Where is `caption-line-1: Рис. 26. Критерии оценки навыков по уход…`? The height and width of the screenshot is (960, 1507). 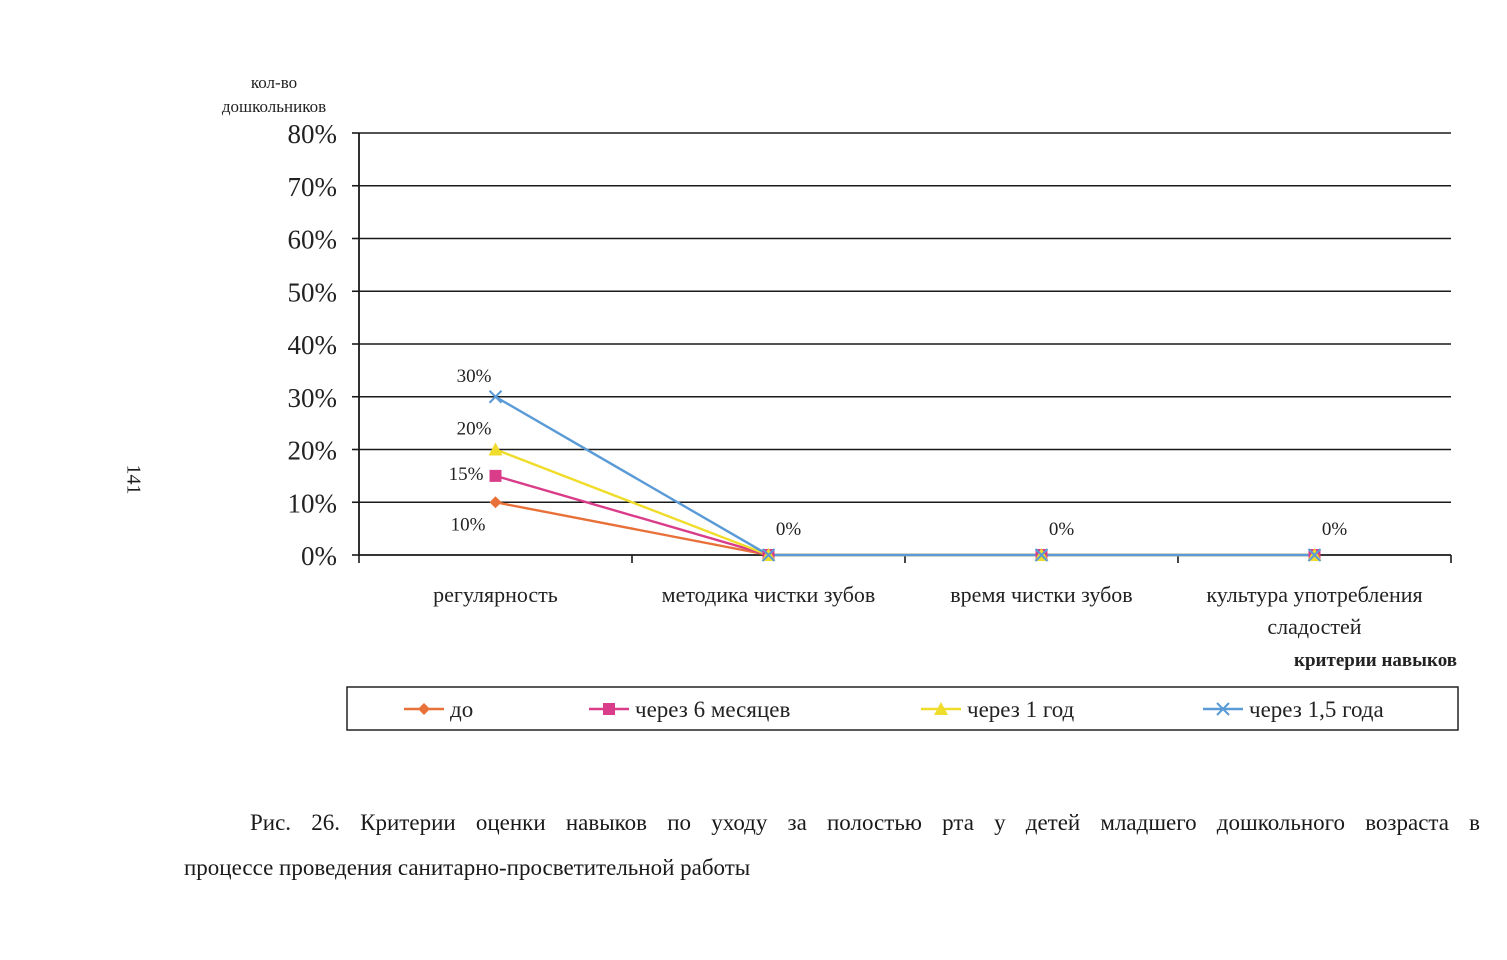
caption-line-1: Рис. 26. Критерии оценки навыков по уход… is located at coordinates (865, 822).